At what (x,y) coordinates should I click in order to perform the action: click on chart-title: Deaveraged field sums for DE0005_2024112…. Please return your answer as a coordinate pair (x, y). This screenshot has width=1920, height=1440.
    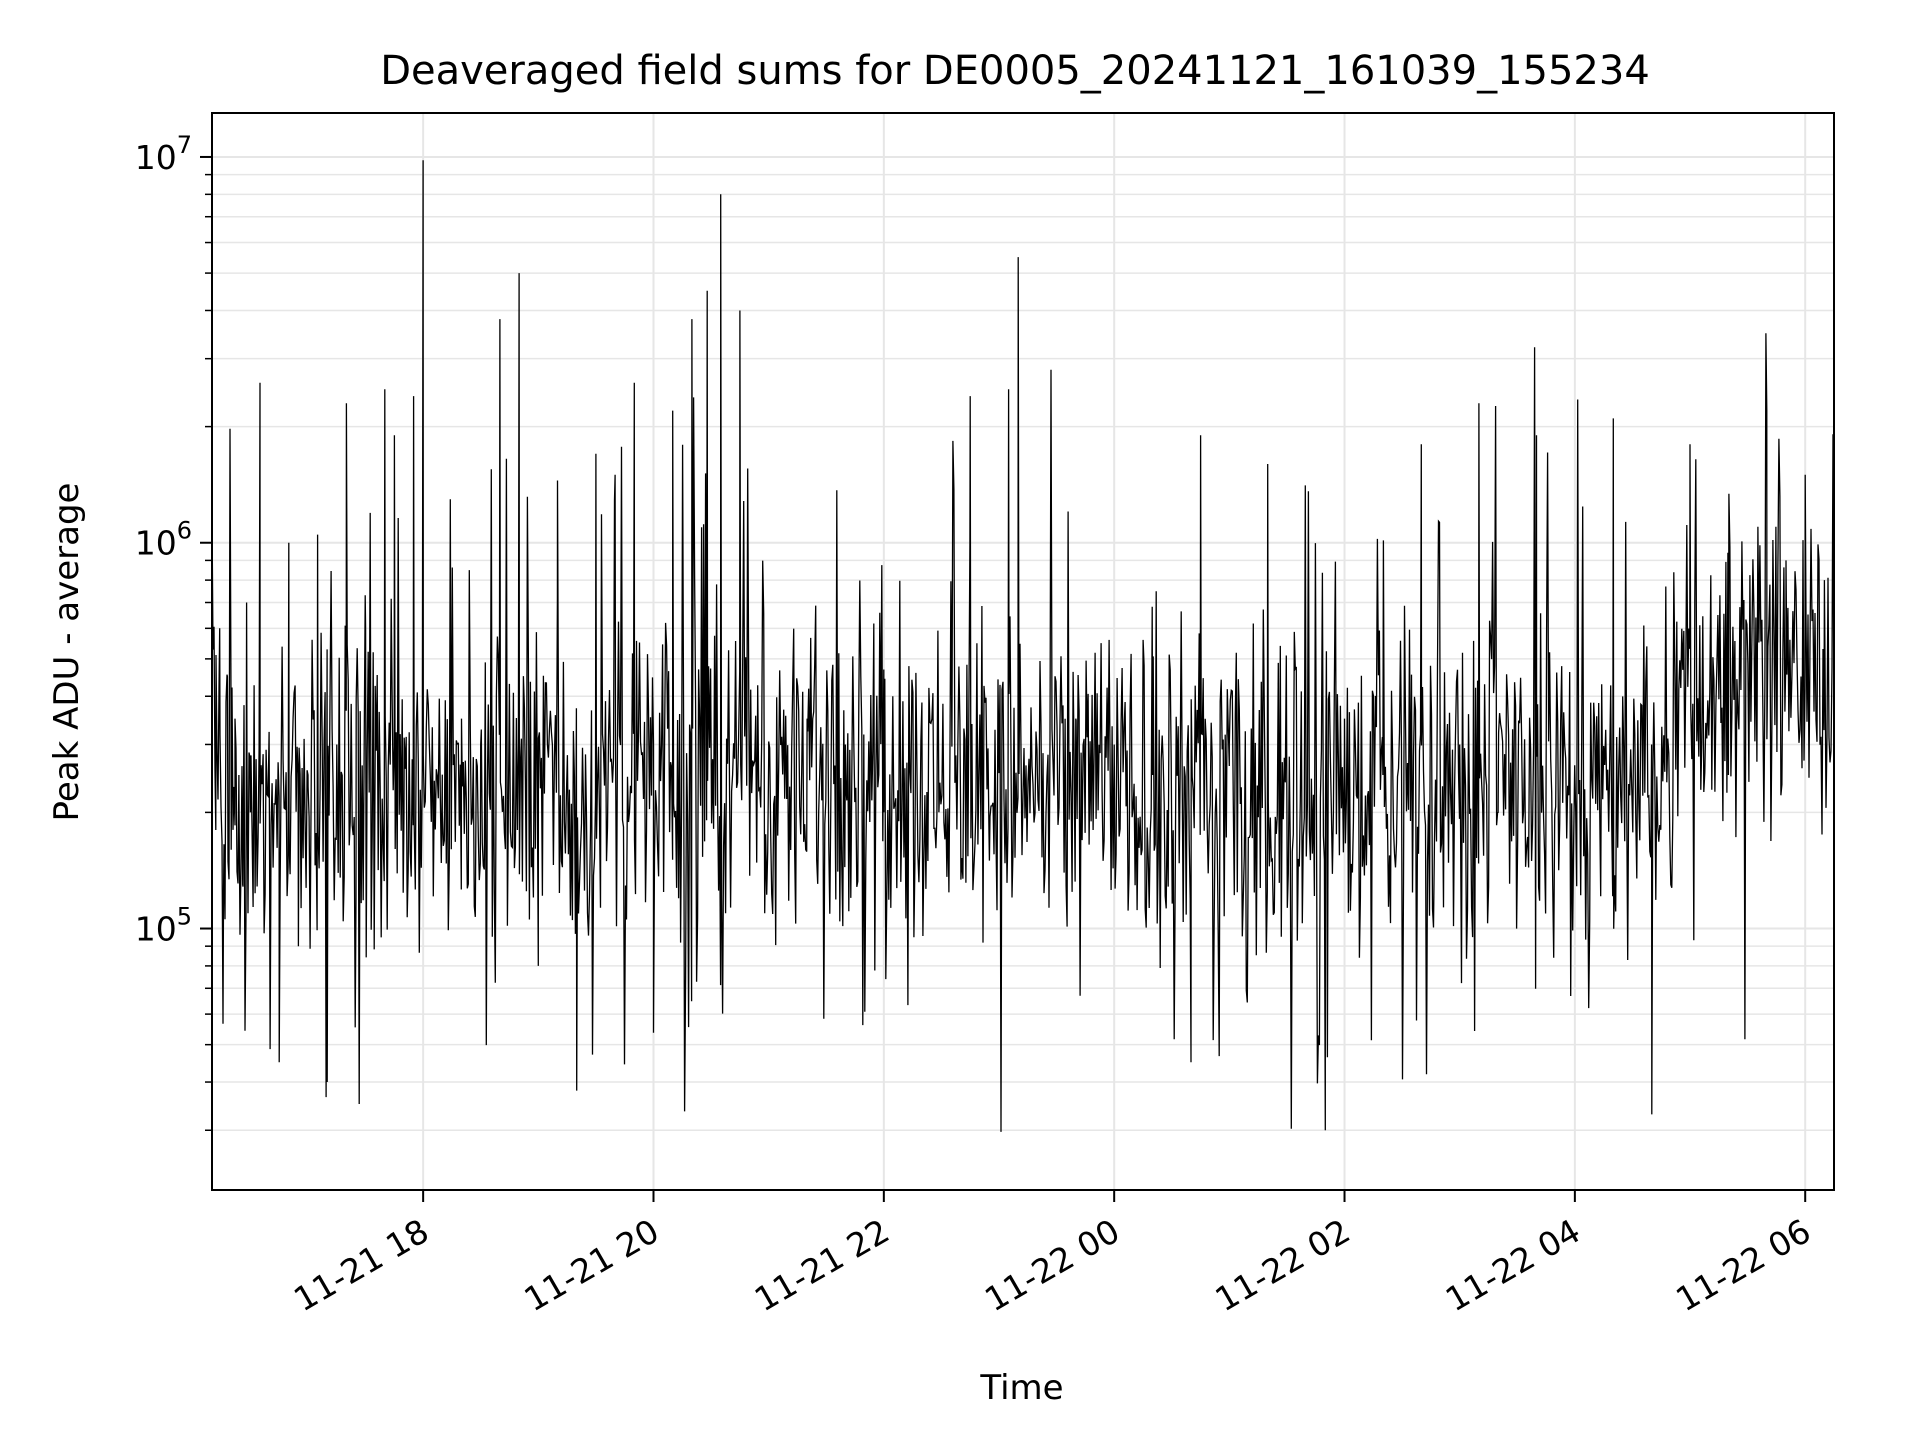
    Looking at the image, I should click on (1015, 71).